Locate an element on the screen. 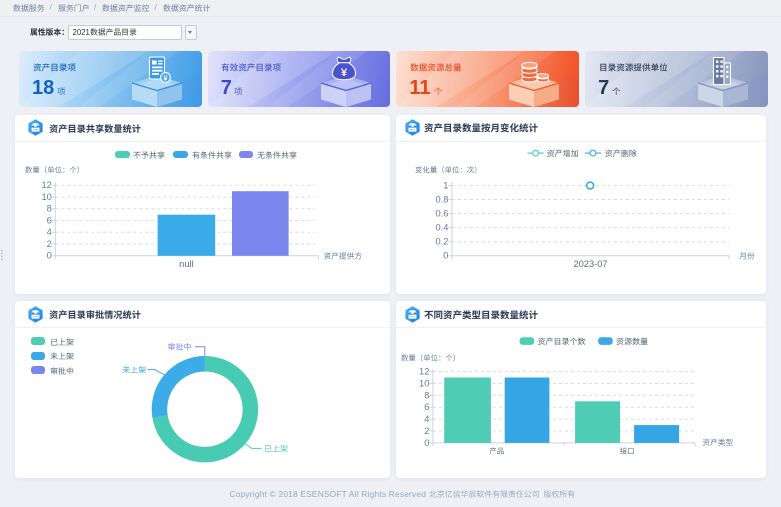  svg-text: 1 is located at coordinates (445, 185).